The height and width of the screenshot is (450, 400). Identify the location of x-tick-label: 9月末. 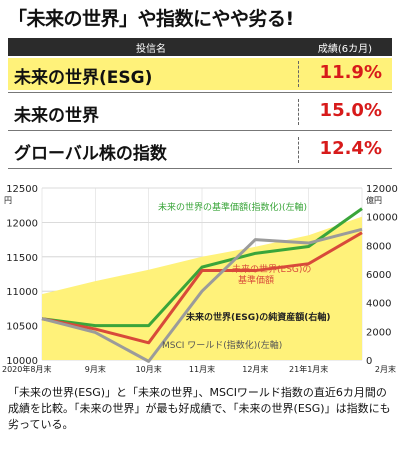
(95, 369).